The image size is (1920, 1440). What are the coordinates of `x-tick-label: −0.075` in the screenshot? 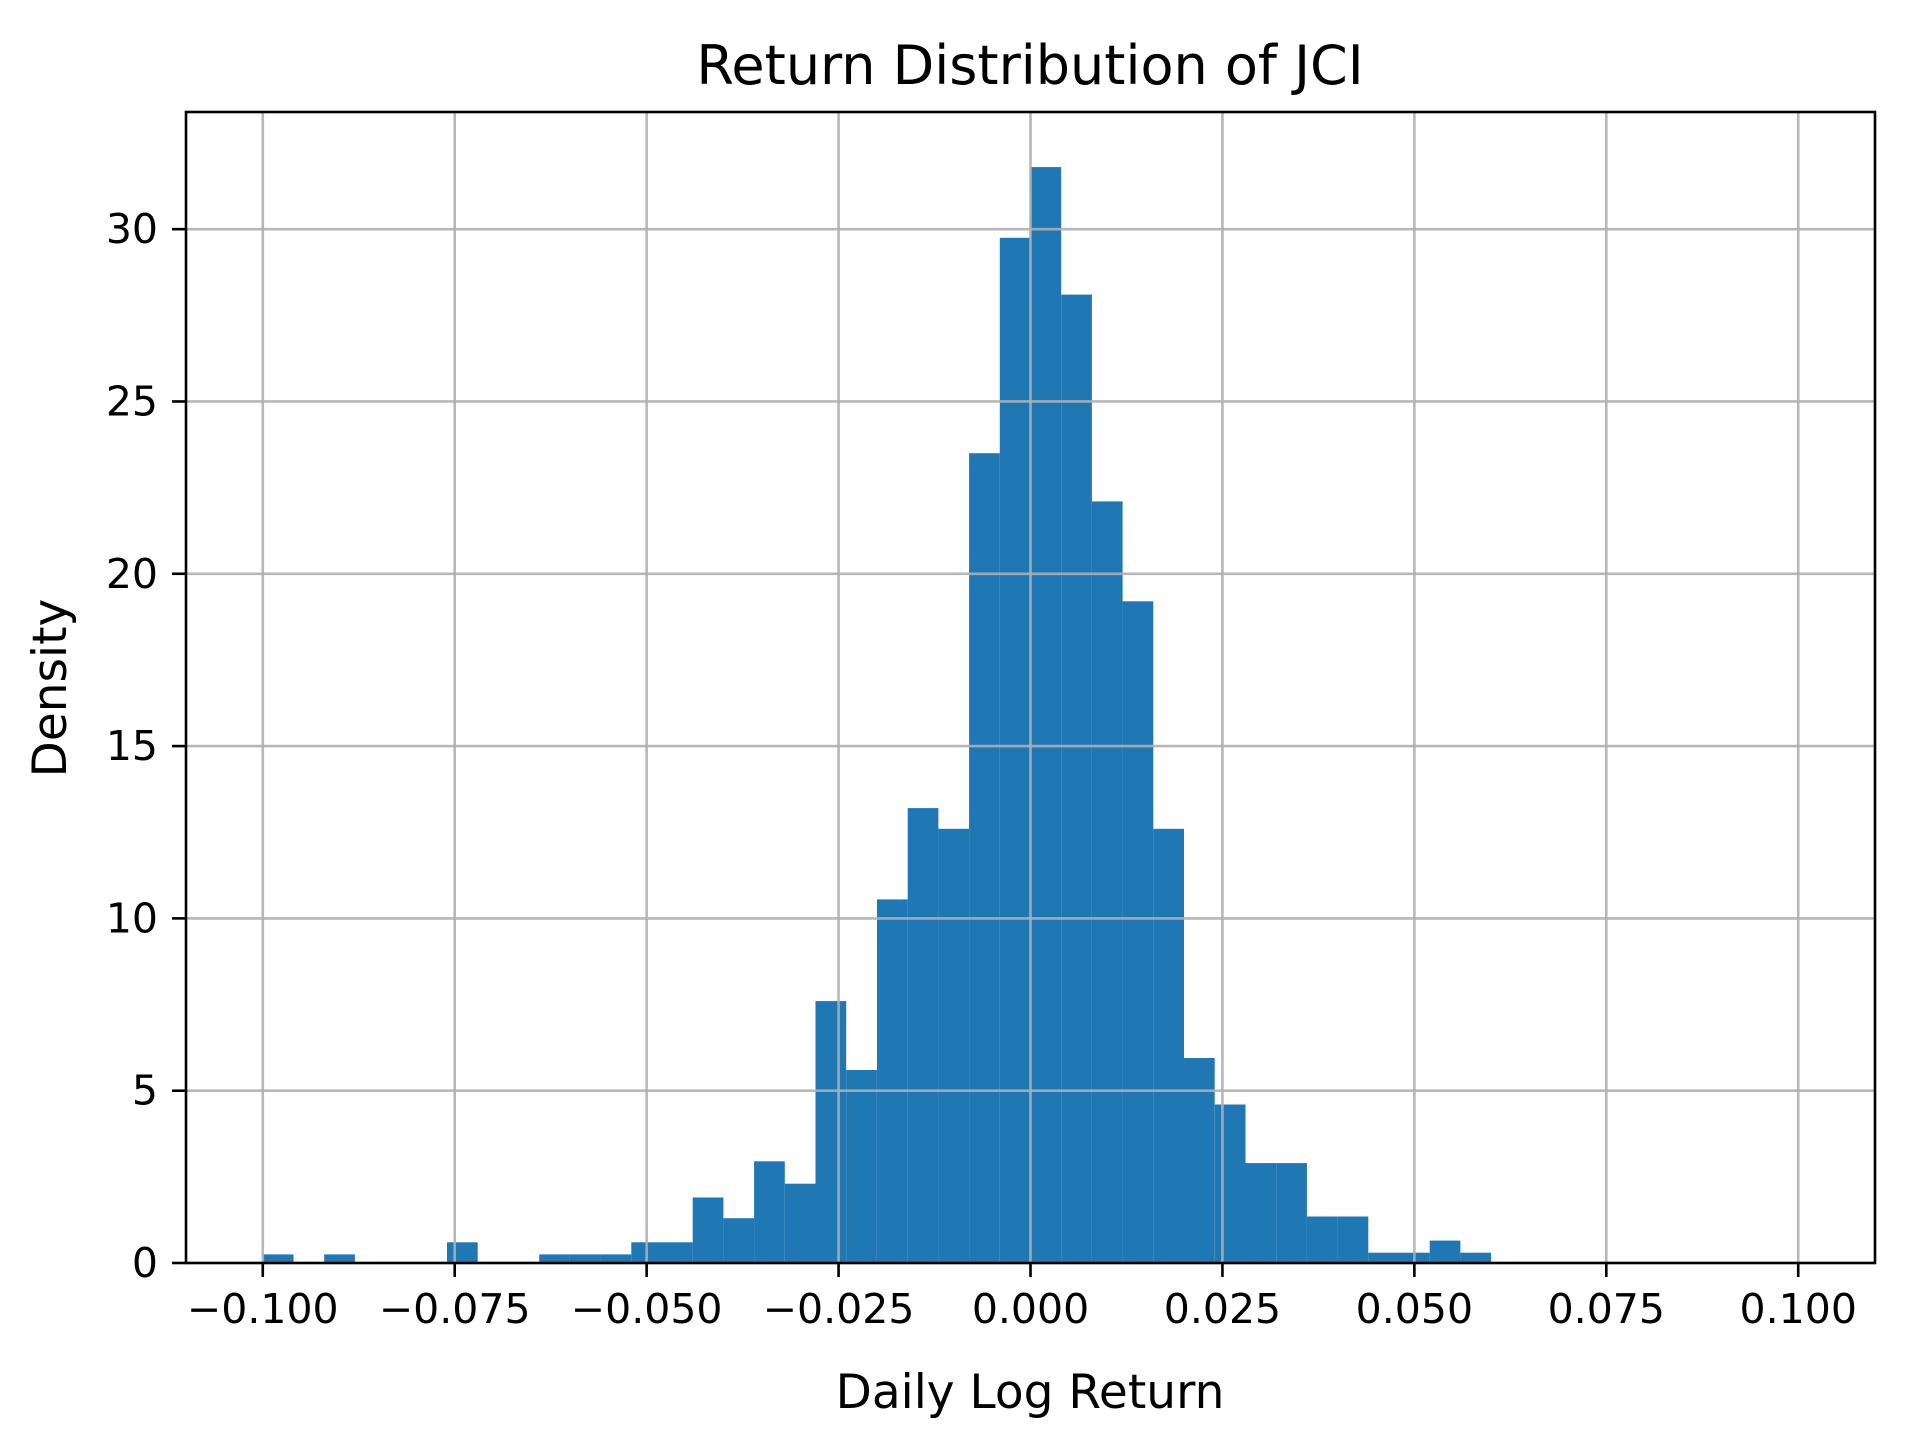 It's located at (455, 1309).